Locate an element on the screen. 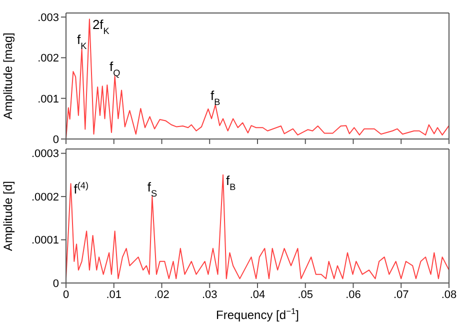 This screenshot has width=463, height=325. x-tick-label: .05 is located at coordinates (306, 294).